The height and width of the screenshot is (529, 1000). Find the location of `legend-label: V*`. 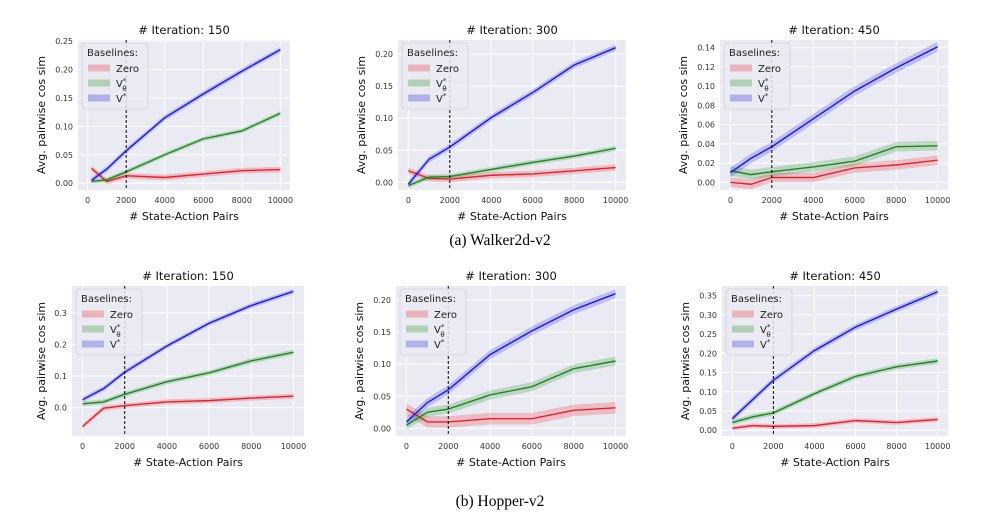

legend-label: V* is located at coordinates (115, 344).